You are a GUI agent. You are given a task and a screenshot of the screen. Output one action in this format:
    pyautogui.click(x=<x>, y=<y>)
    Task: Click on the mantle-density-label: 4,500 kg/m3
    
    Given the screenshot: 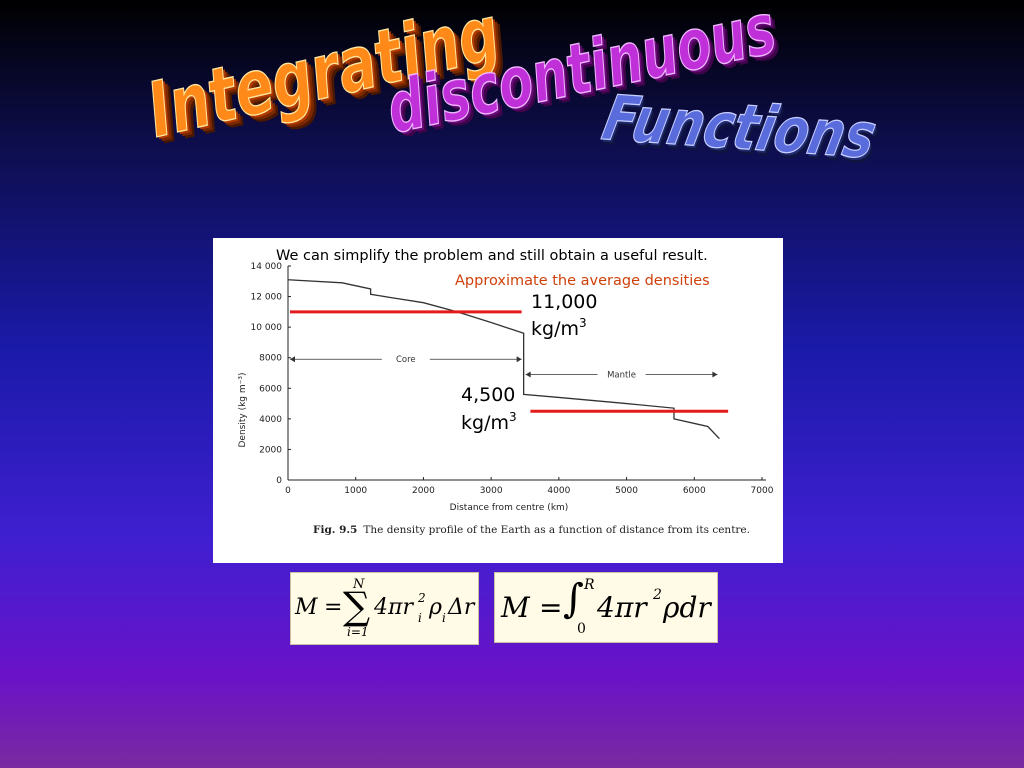 What is the action you would take?
    pyautogui.click(x=489, y=409)
    